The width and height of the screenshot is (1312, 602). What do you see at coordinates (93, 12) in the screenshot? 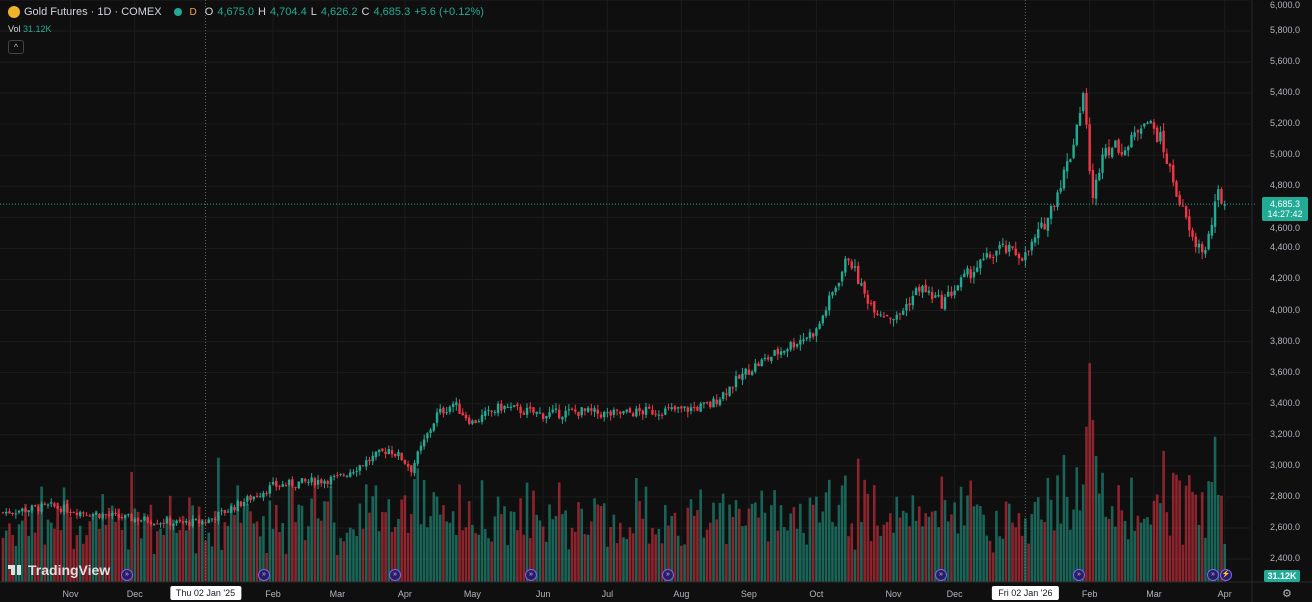
I see `symbol-title: Gold Futures · 1D · COMEX` at bounding box center [93, 12].